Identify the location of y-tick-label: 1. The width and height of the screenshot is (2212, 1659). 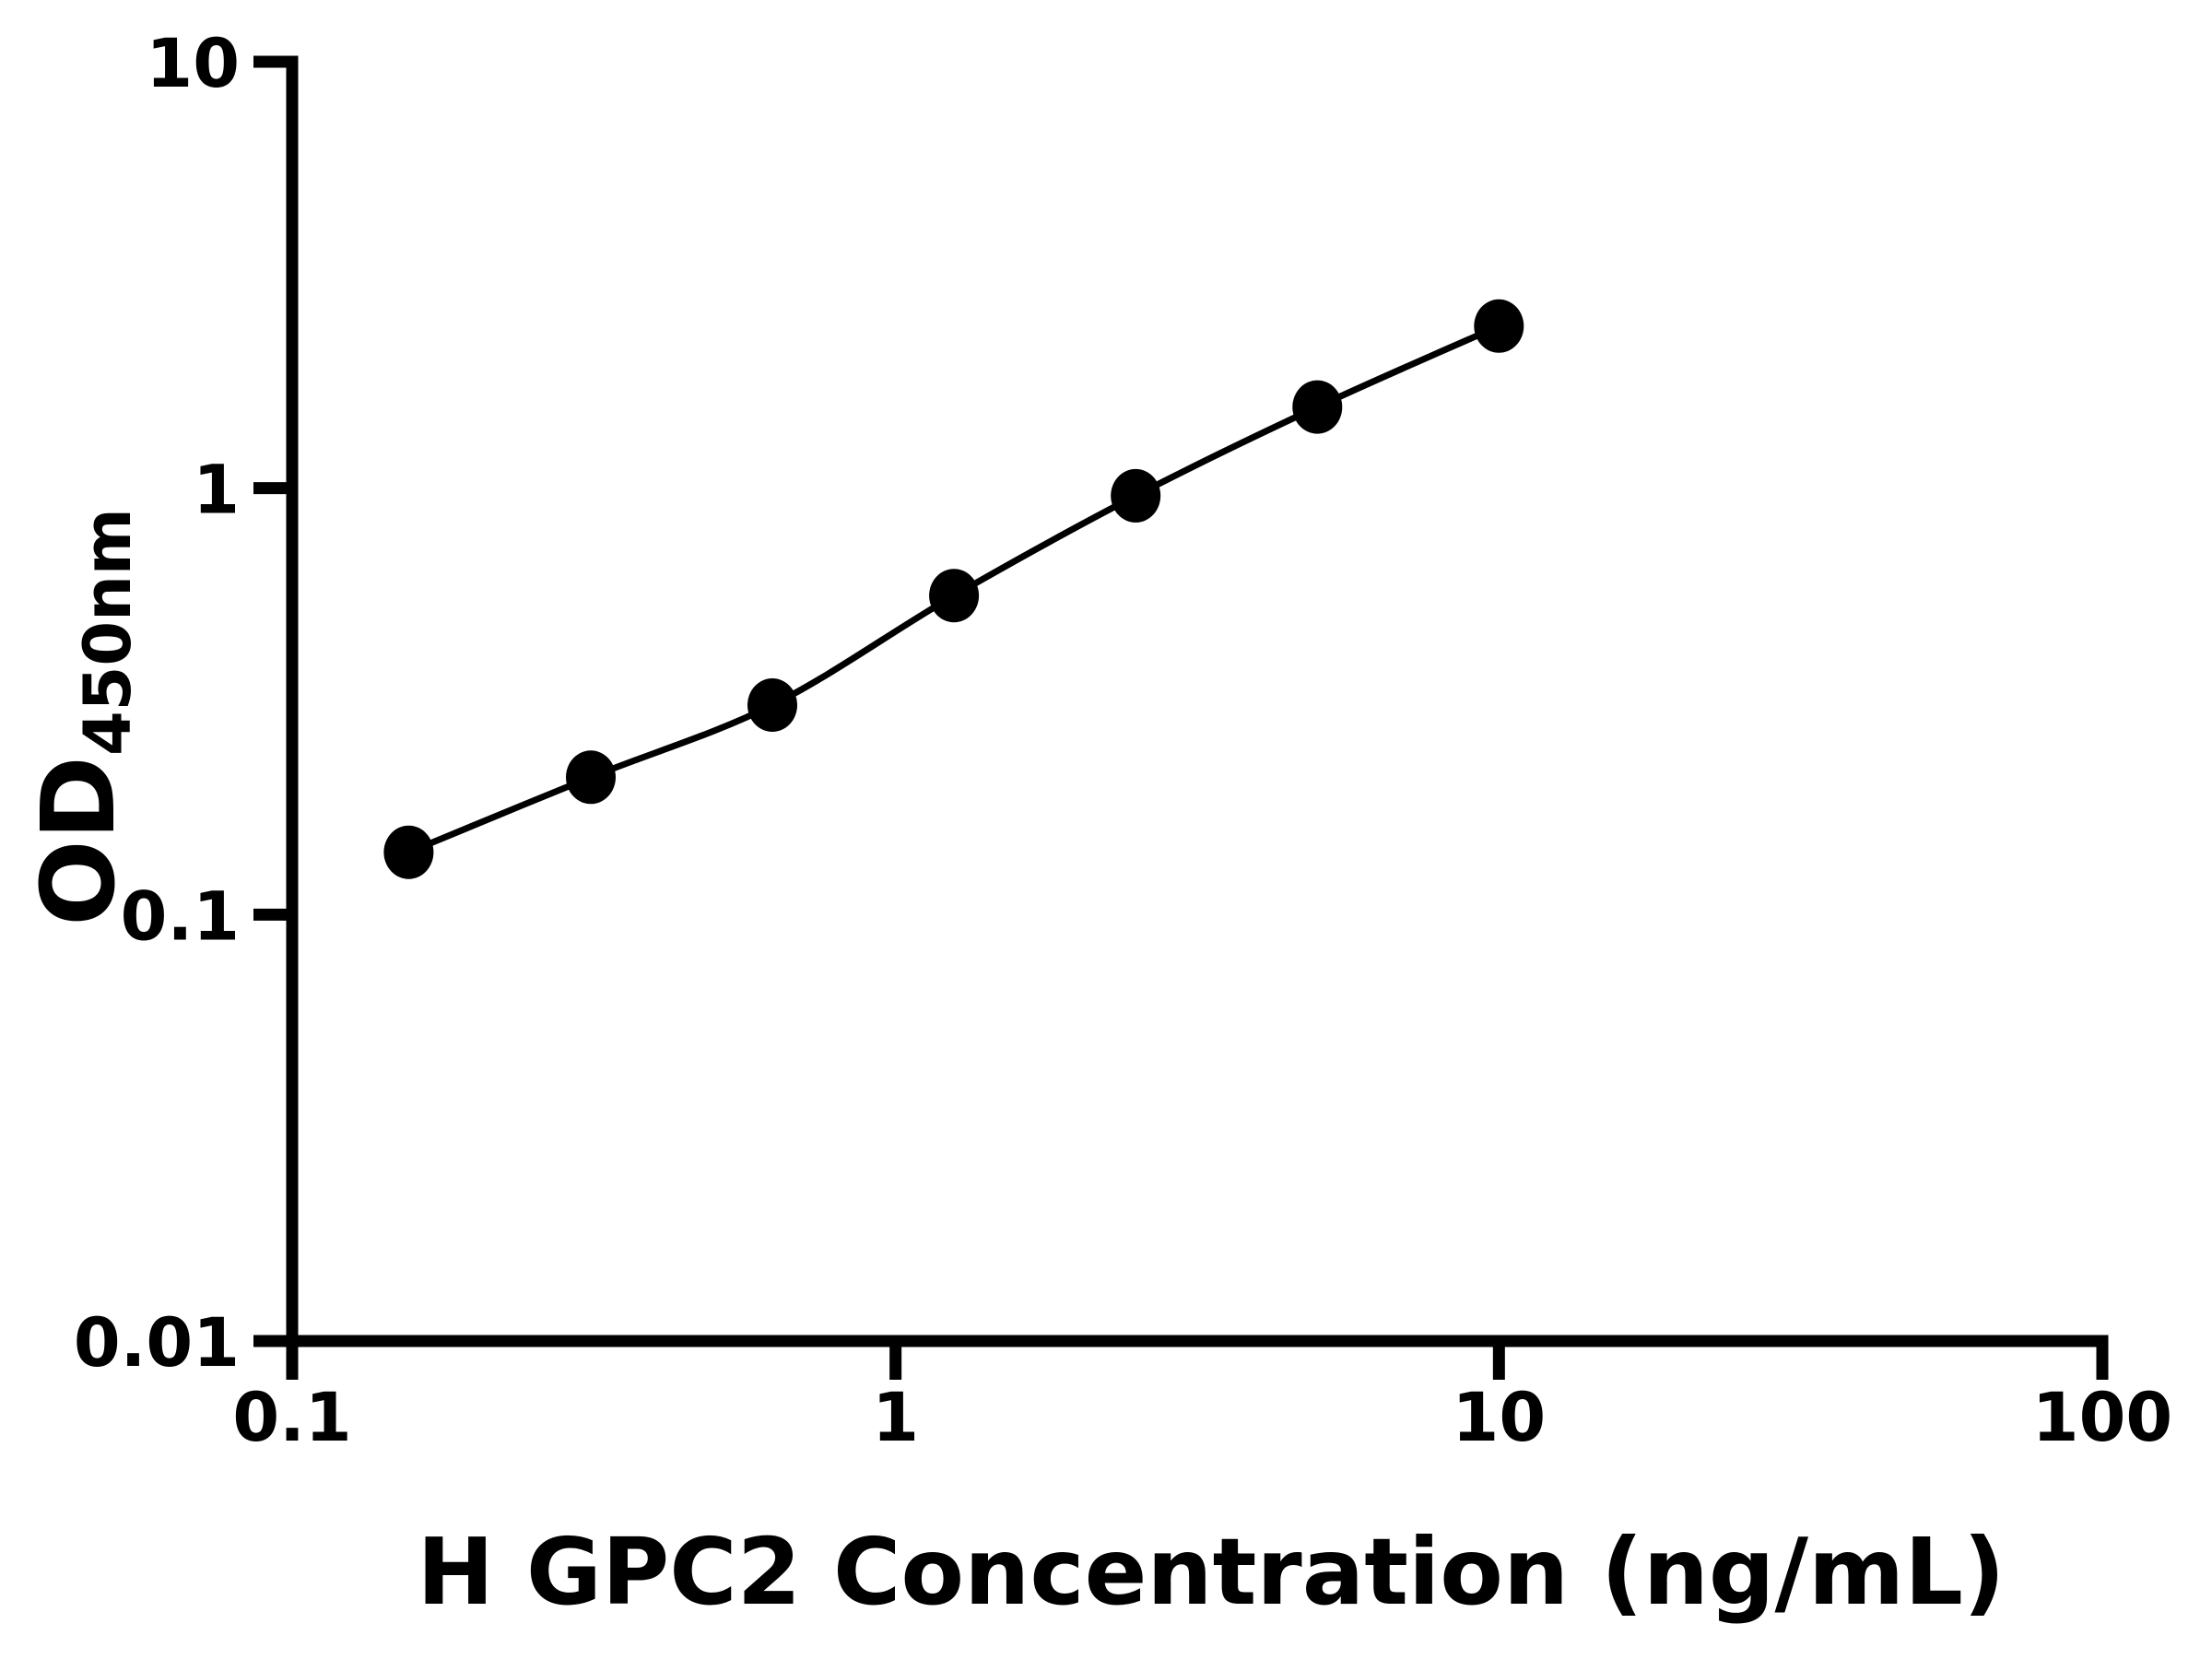
(216, 491).